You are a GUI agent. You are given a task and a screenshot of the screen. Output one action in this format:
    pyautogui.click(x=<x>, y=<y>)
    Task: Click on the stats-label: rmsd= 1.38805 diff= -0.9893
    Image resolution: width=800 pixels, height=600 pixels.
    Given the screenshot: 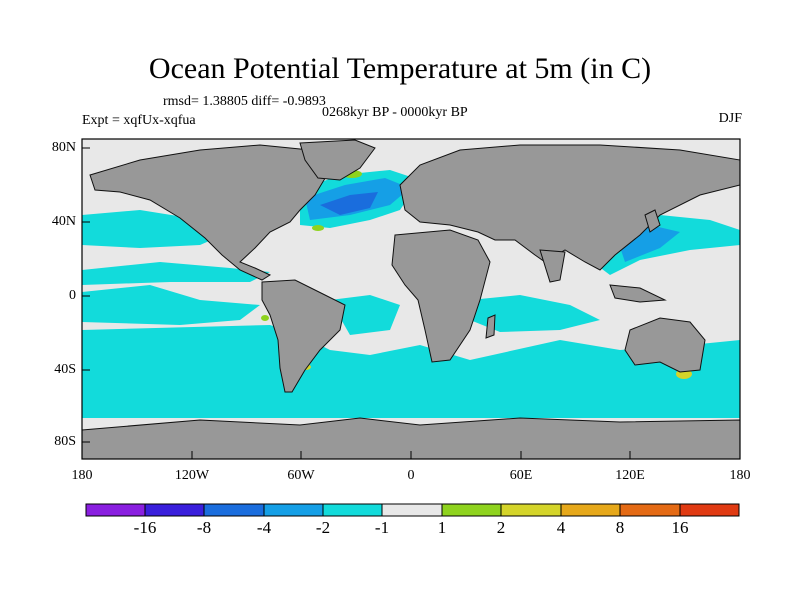 What is the action you would take?
    pyautogui.click(x=244, y=101)
    